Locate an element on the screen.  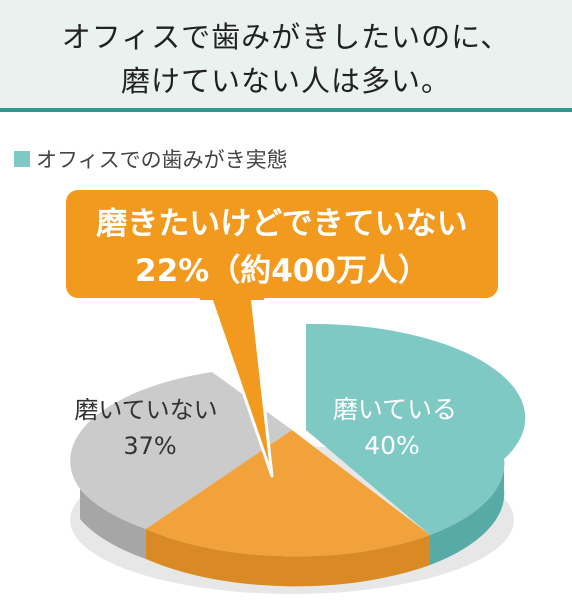
callout-box is located at coordinates (282, 244).